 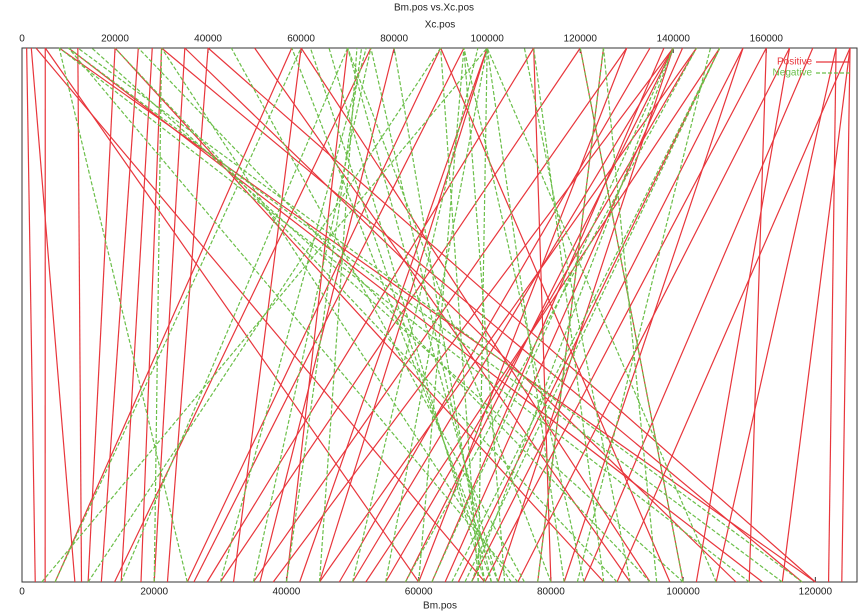 What do you see at coordinates (440, 25) in the screenshot?
I see `top-axis-label: Xc.pos` at bounding box center [440, 25].